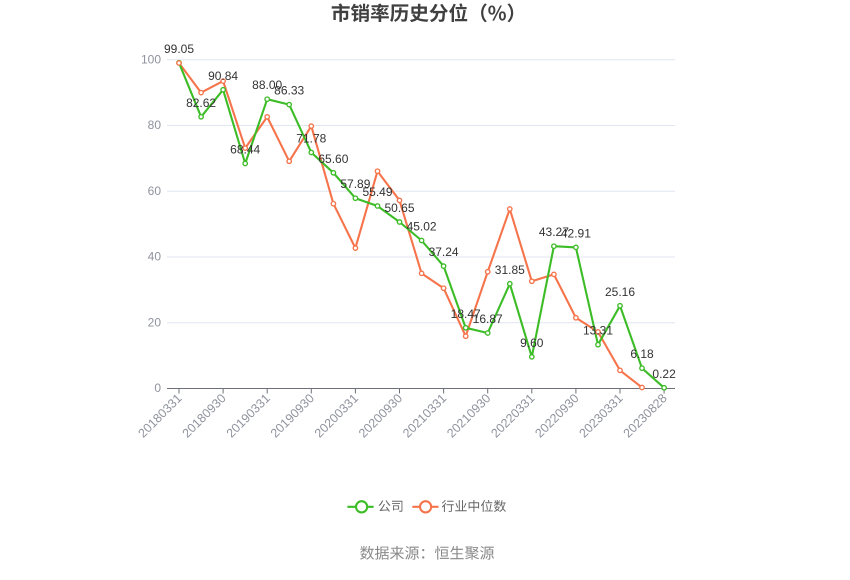 This screenshot has height=580, width=850. I want to click on svg-text: 20, so click(155, 322).